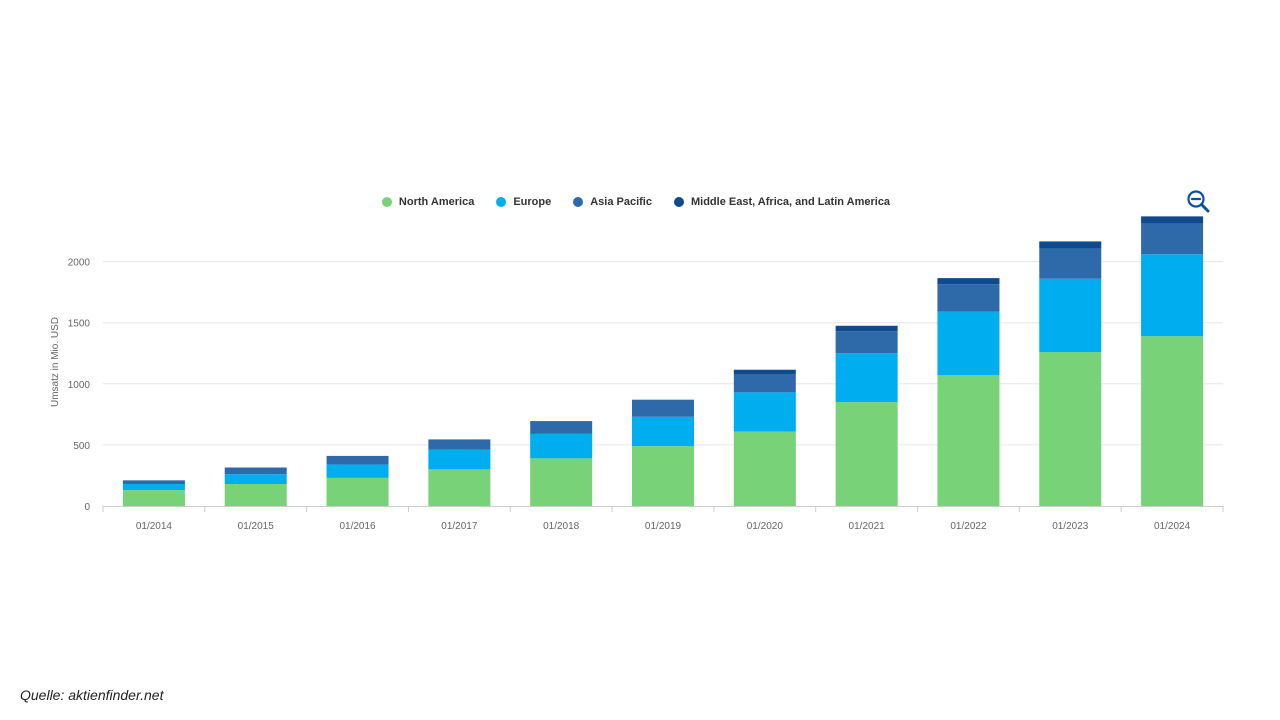  What do you see at coordinates (663, 526) in the screenshot?
I see `x-tick-label: 01/2019` at bounding box center [663, 526].